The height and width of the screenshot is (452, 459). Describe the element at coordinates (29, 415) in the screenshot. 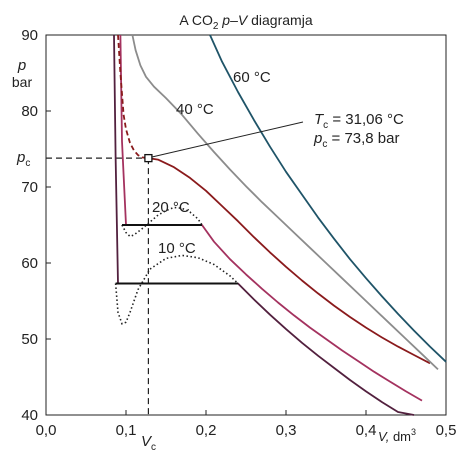

I see `y-tick-label: 40` at that location.